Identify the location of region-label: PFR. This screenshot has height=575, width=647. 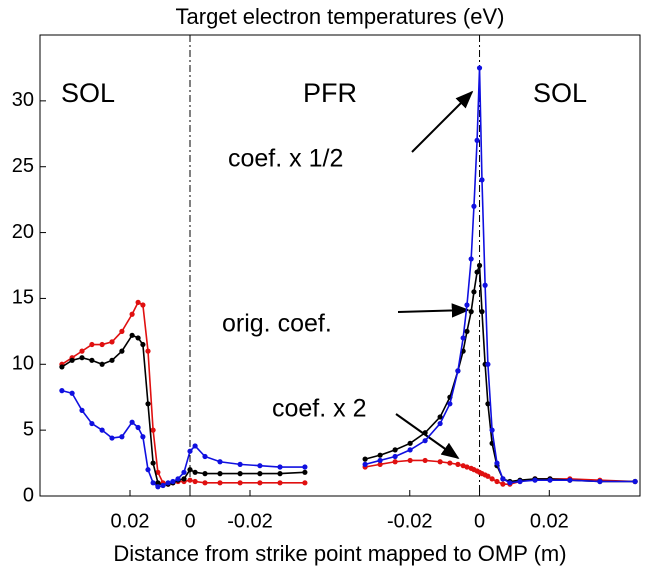
(330, 93).